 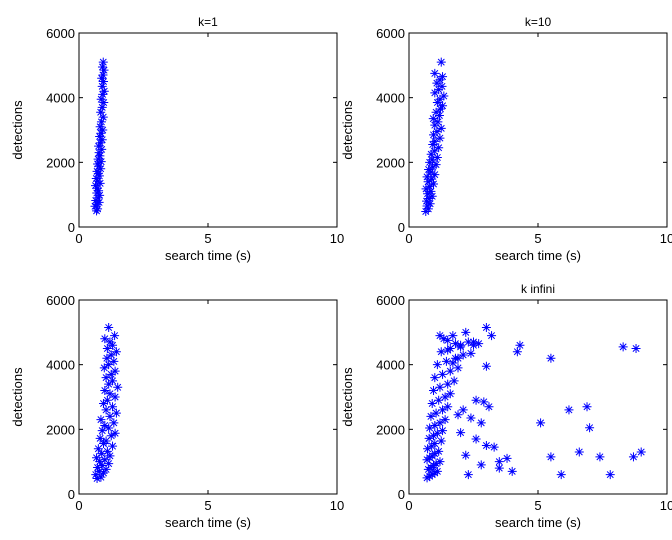 What do you see at coordinates (208, 22) in the screenshot?
I see `chart-title: k=1` at bounding box center [208, 22].